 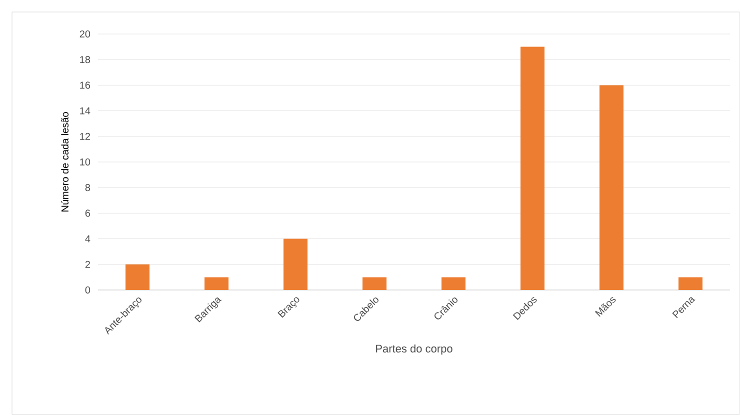 What do you see at coordinates (85, 60) in the screenshot?
I see `y-tick-label: 18` at bounding box center [85, 60].